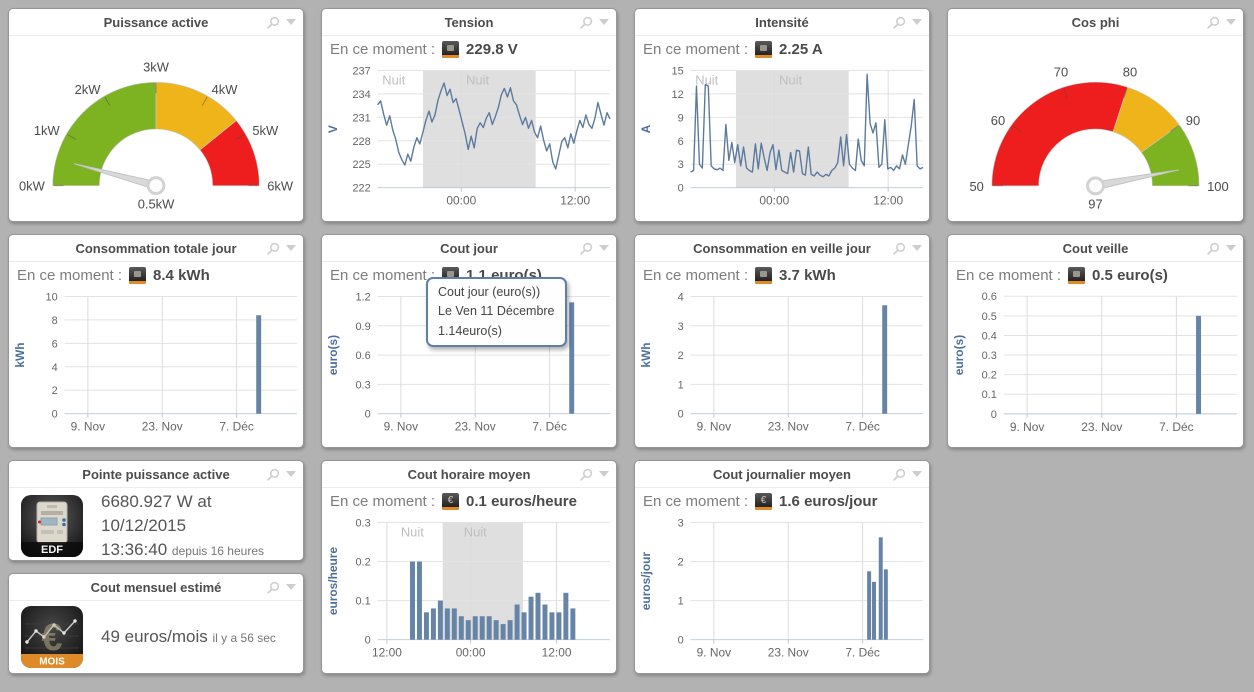 This screenshot has width=1254, height=692. What do you see at coordinates (714, 427) in the screenshot?
I see `svg-text: 9. Nov` at bounding box center [714, 427].